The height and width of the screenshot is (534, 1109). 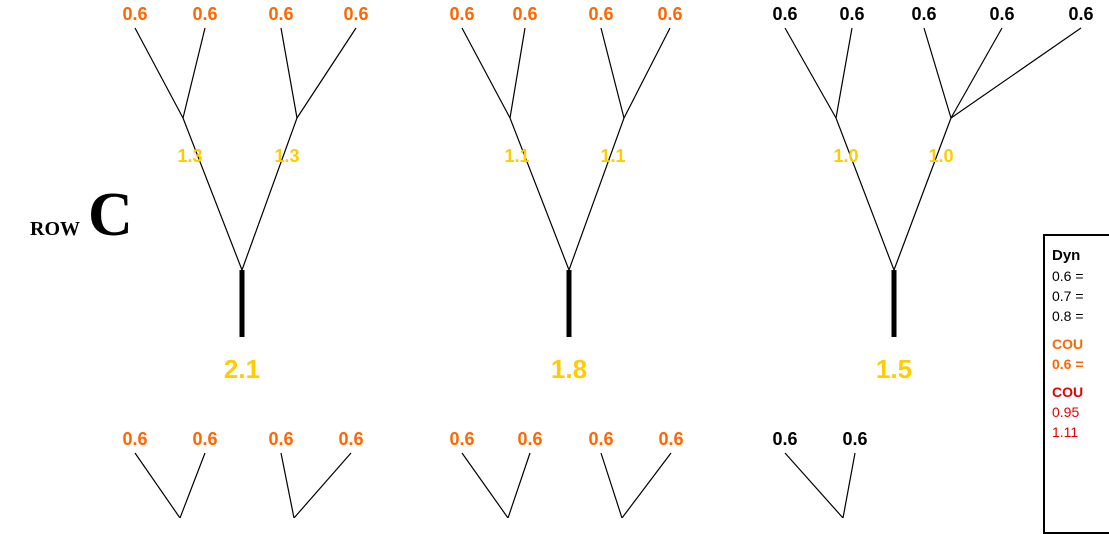 What do you see at coordinates (242, 369) in the screenshot?
I see `root-label: 2.1` at bounding box center [242, 369].